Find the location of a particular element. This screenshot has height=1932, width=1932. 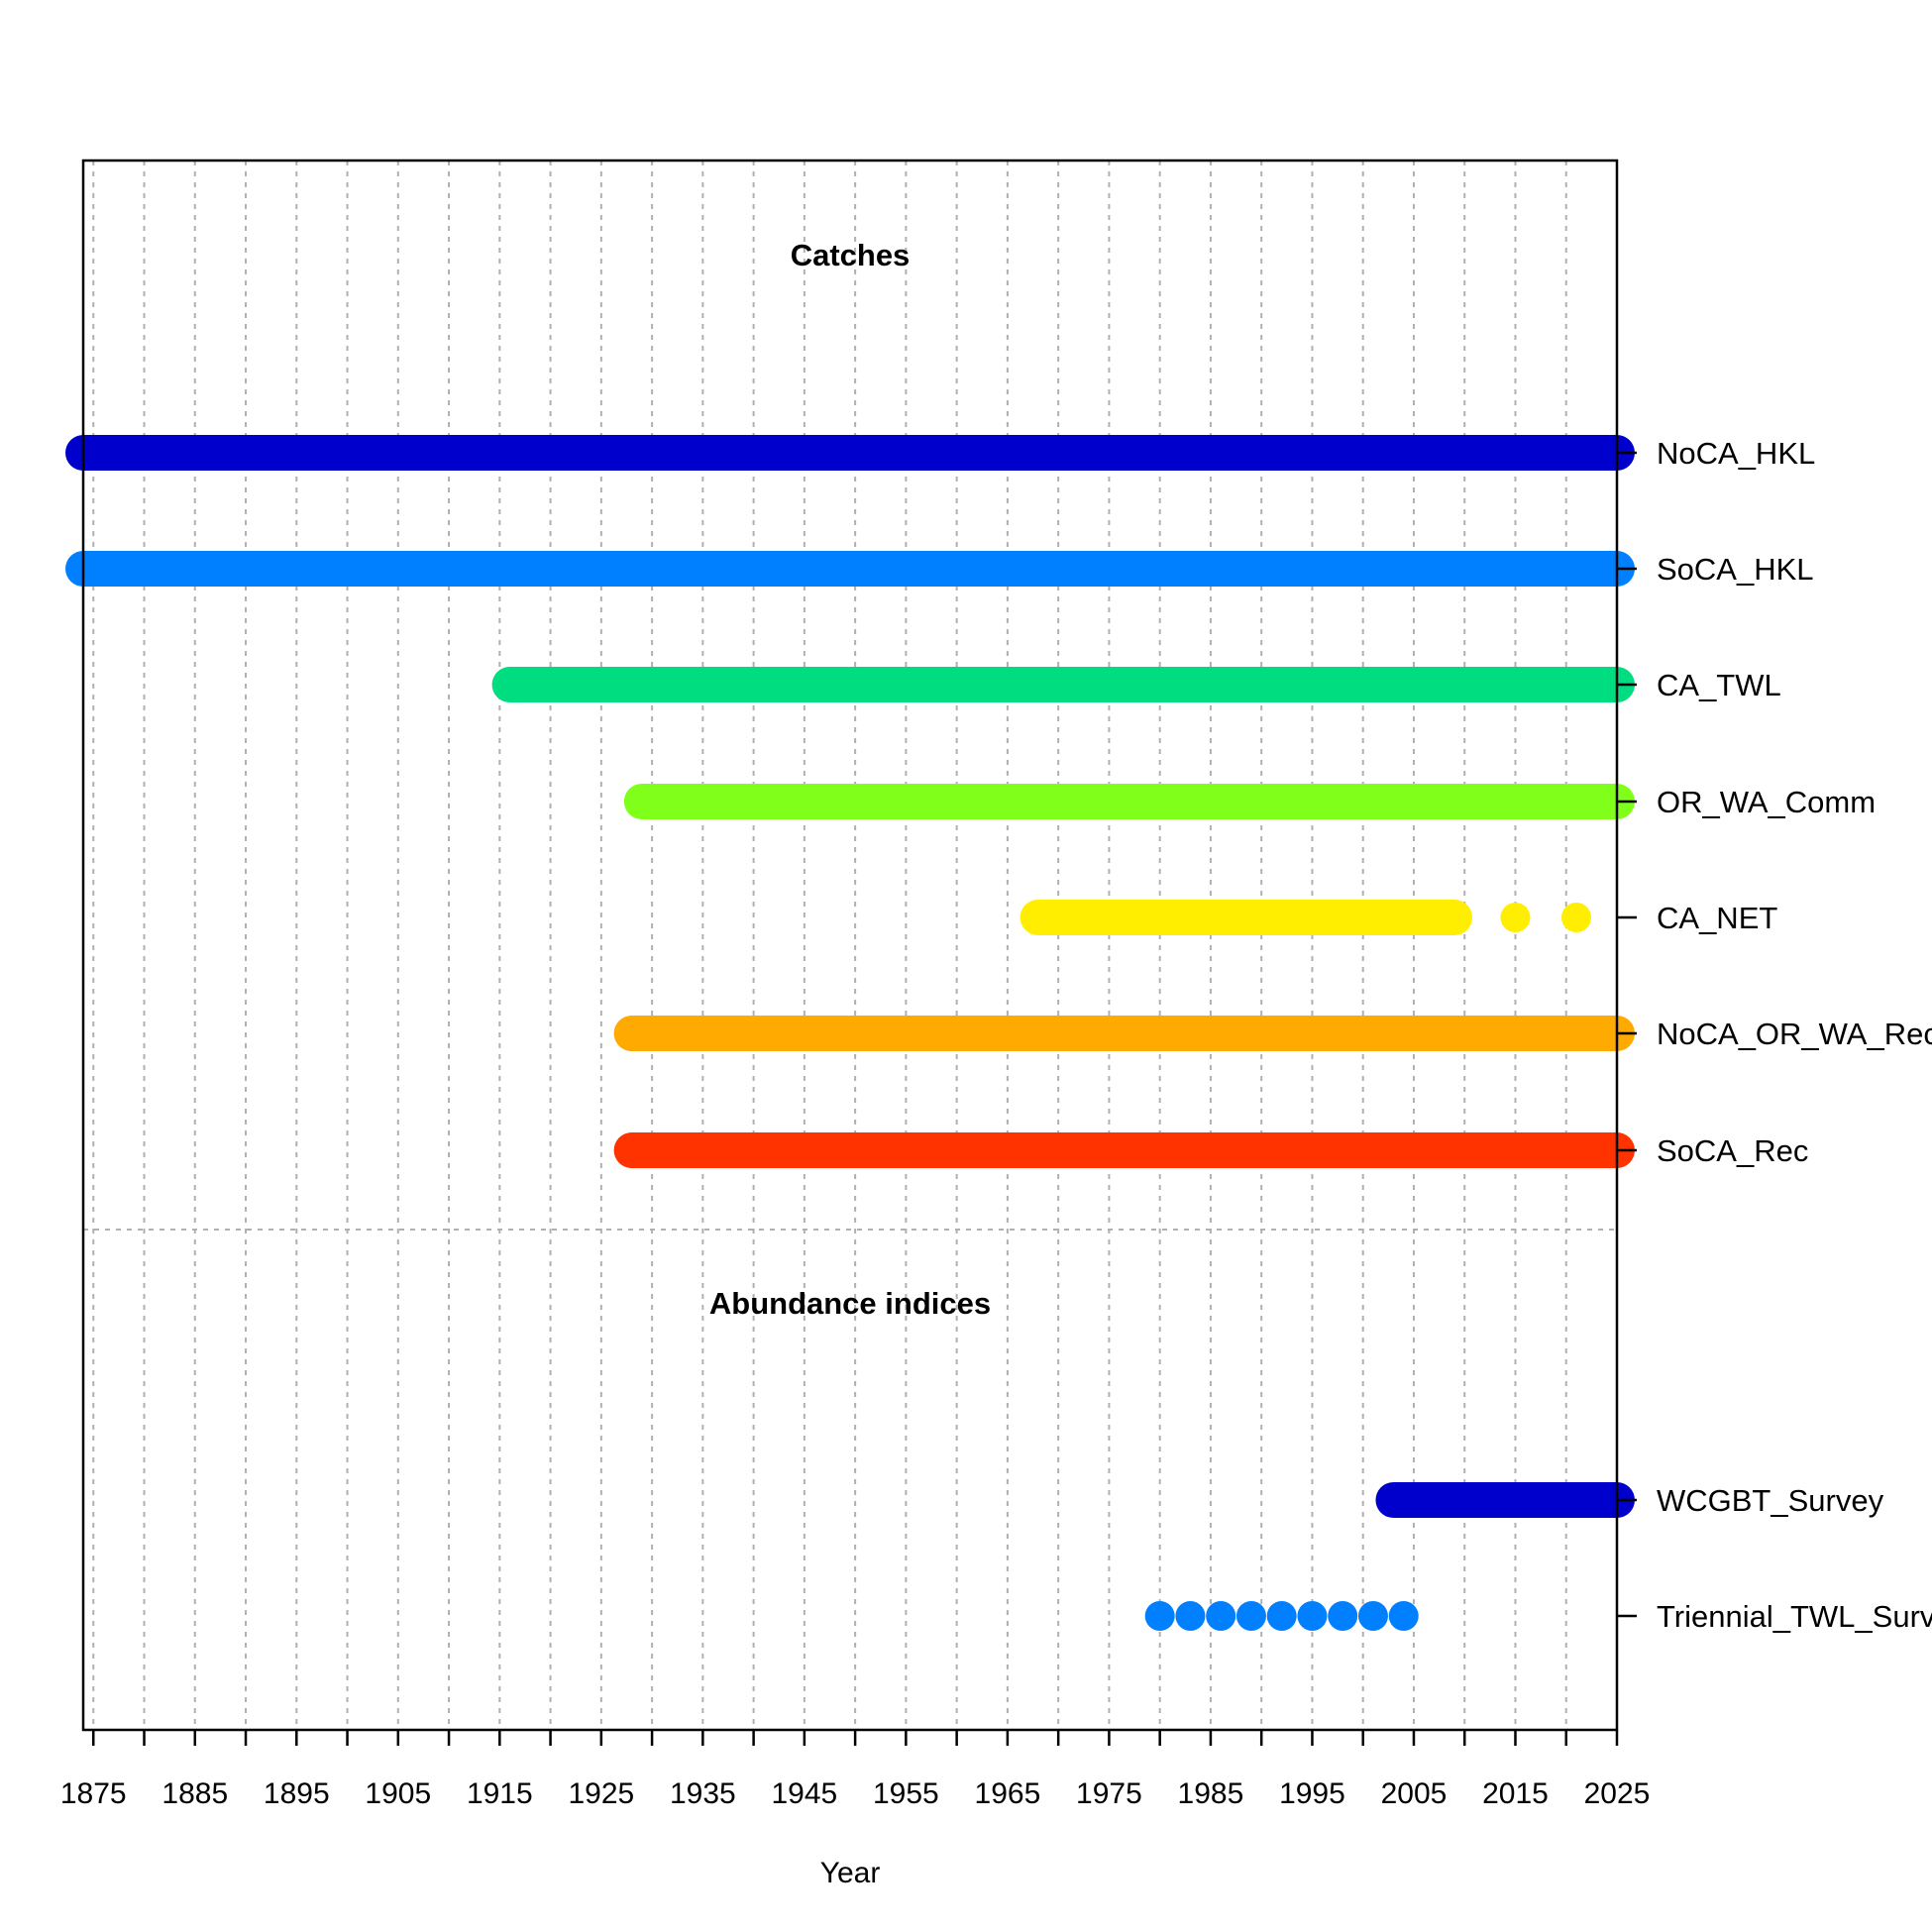

x-tick-label: 1985 is located at coordinates (1211, 1793).